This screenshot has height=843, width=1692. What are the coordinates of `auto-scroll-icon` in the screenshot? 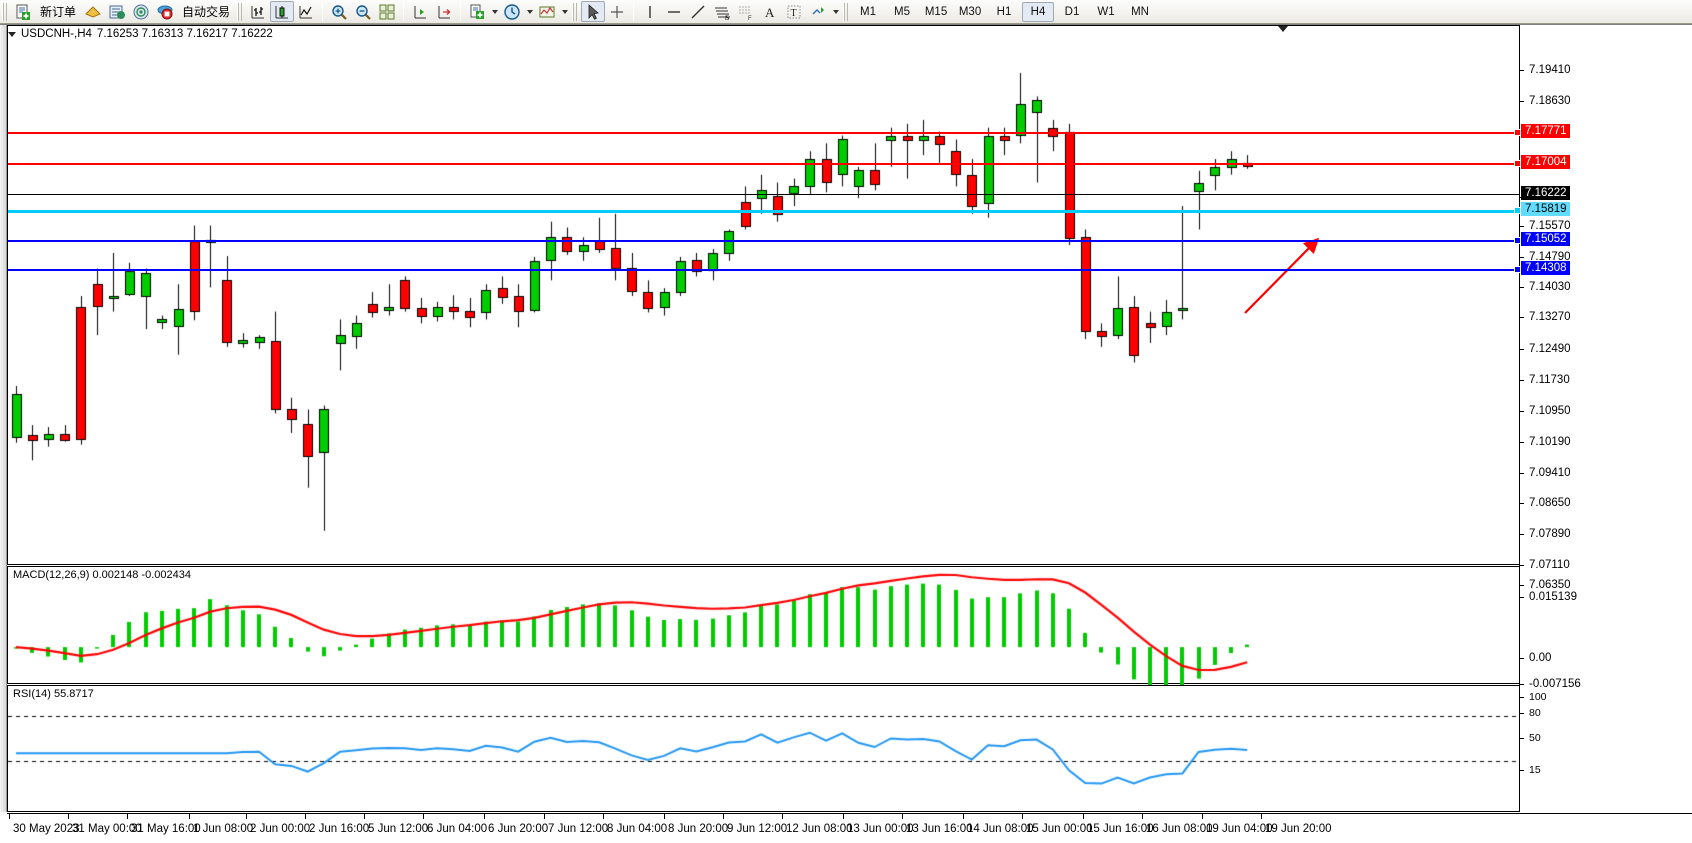 It's located at (444, 11).